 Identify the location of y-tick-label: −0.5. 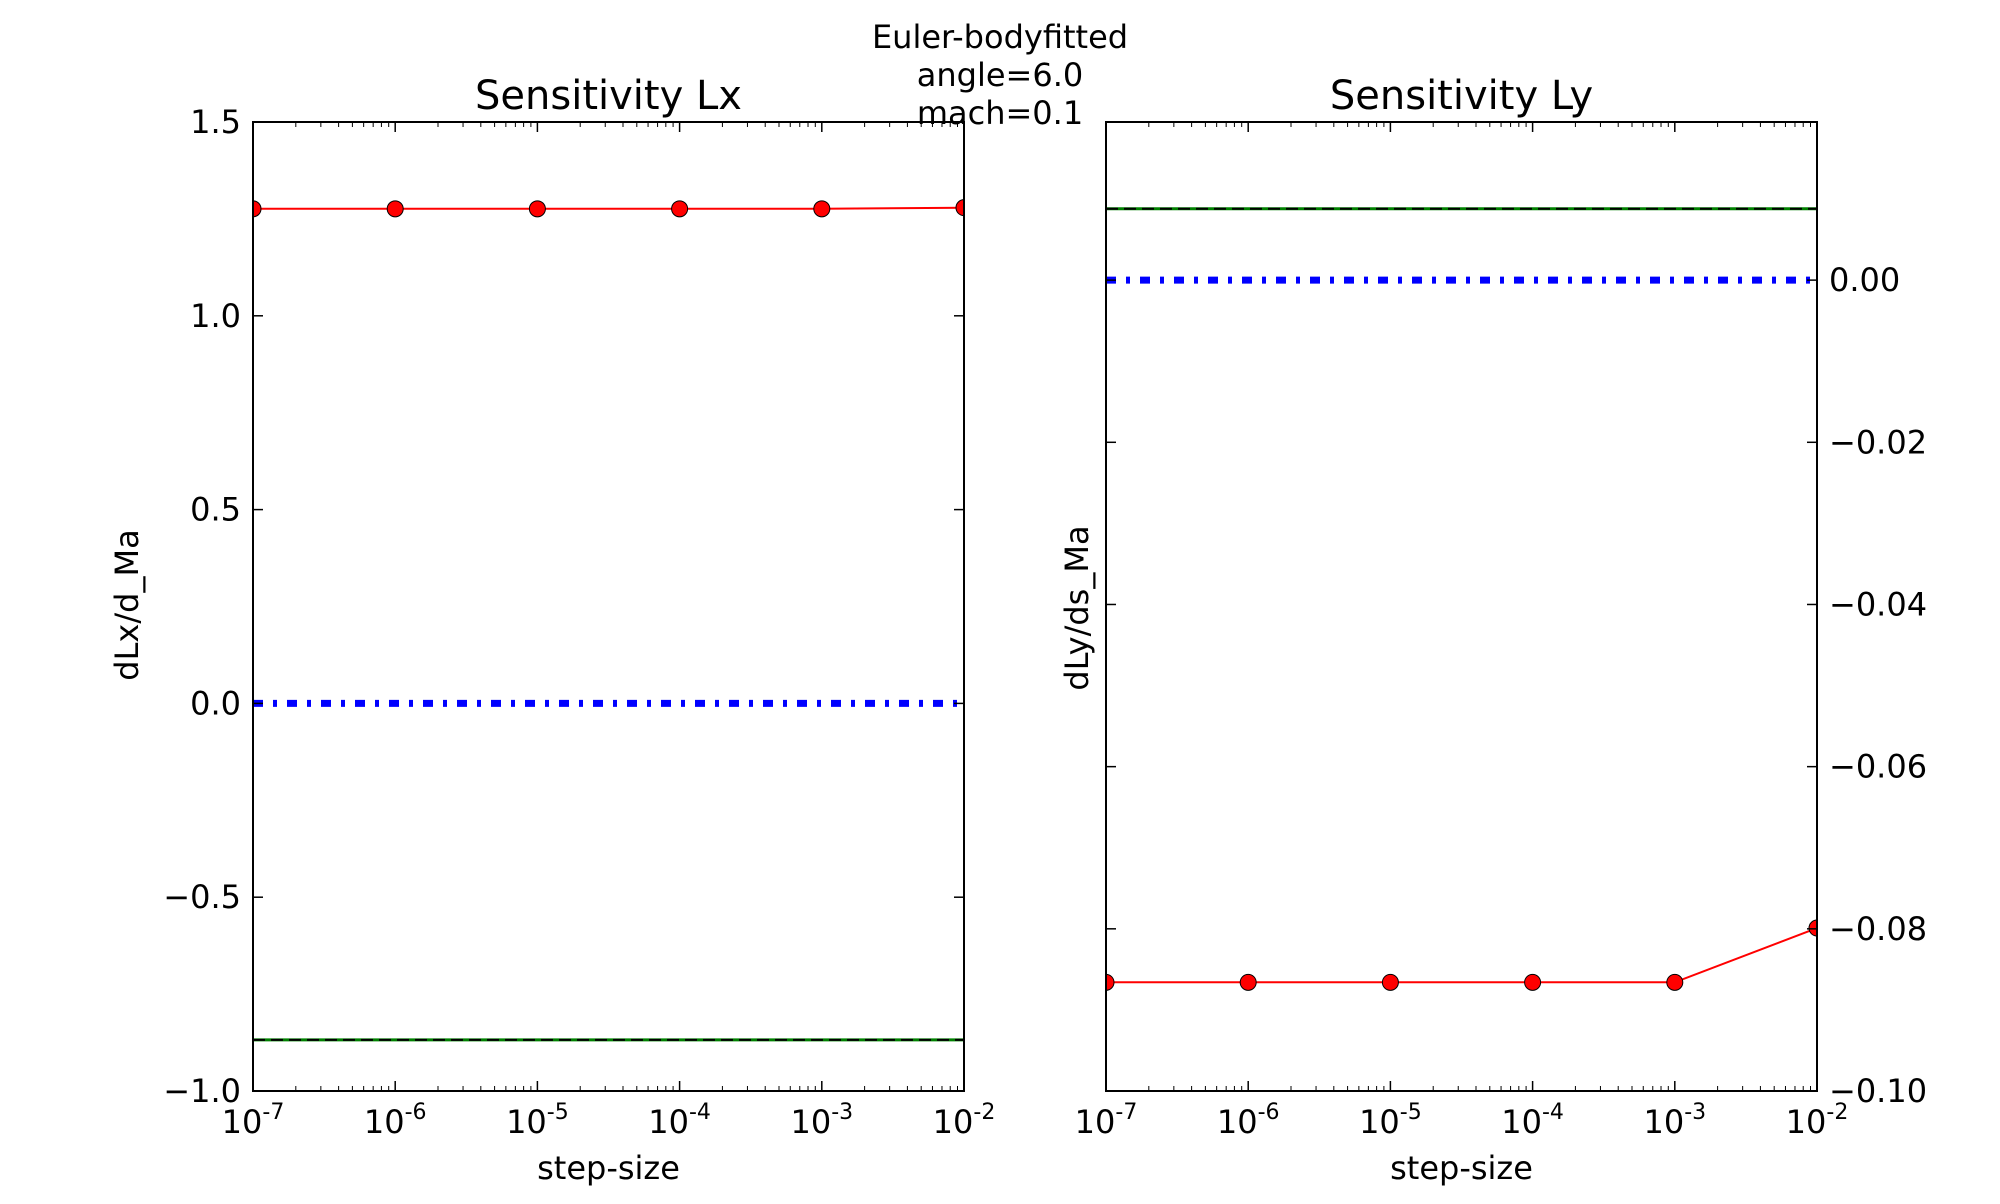
(202, 897).